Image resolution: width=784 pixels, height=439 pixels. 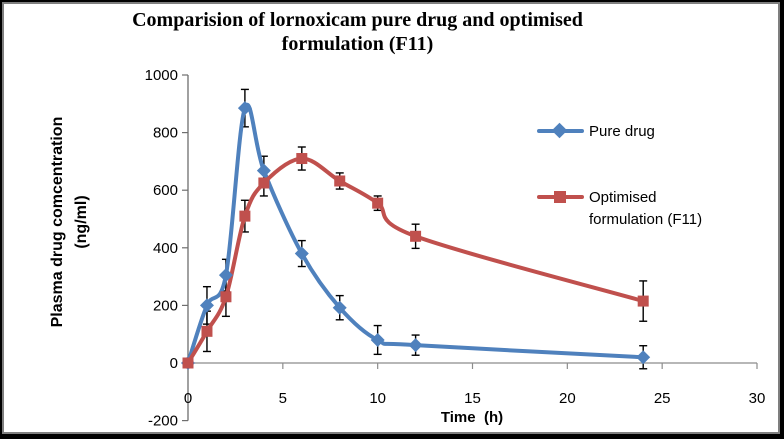 What do you see at coordinates (357, 44) in the screenshot?
I see `chart-title-line2: formulation (F11)` at bounding box center [357, 44].